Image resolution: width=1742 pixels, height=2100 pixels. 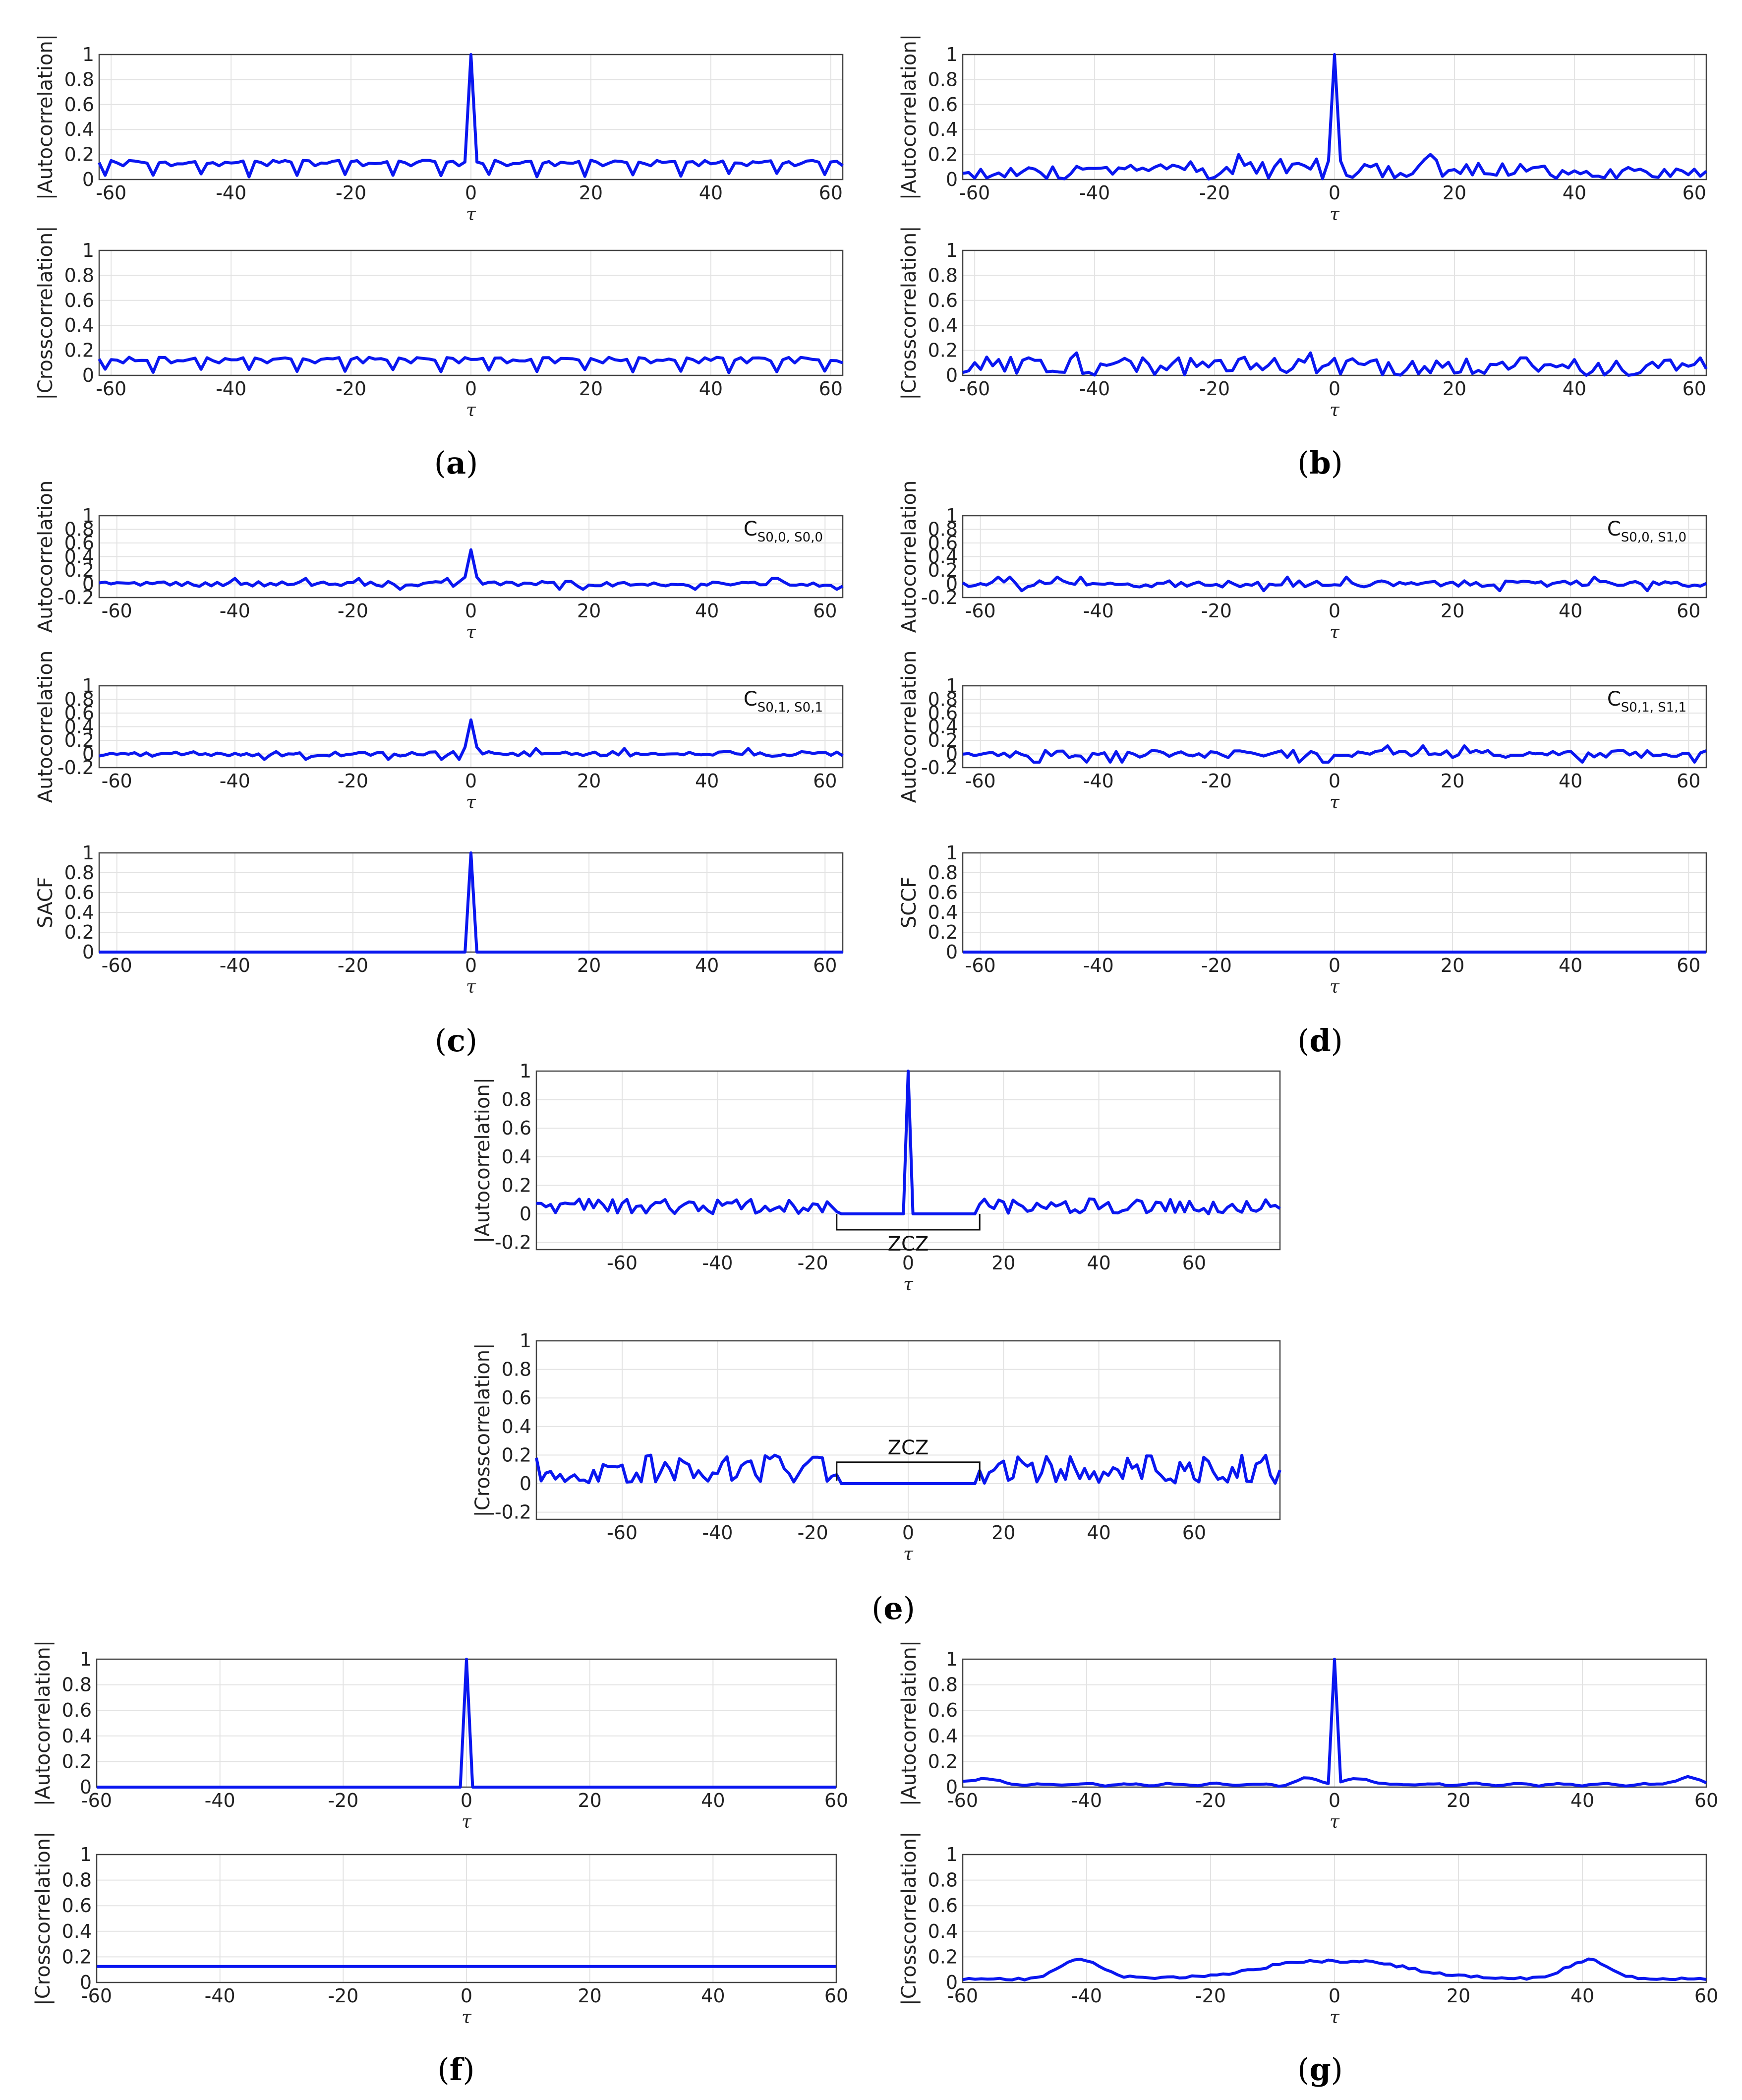 What do you see at coordinates (1646, 531) in the screenshot?
I see `series-annotation: CS0,0, S1,0` at bounding box center [1646, 531].